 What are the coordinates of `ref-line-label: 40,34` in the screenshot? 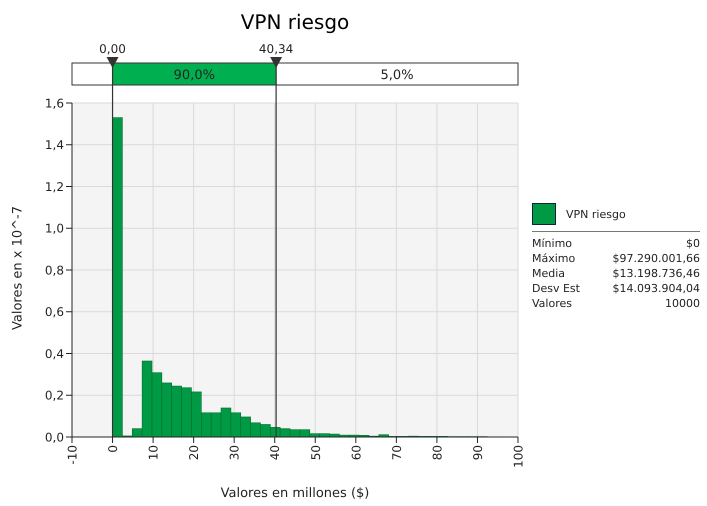 It's located at (276, 49).